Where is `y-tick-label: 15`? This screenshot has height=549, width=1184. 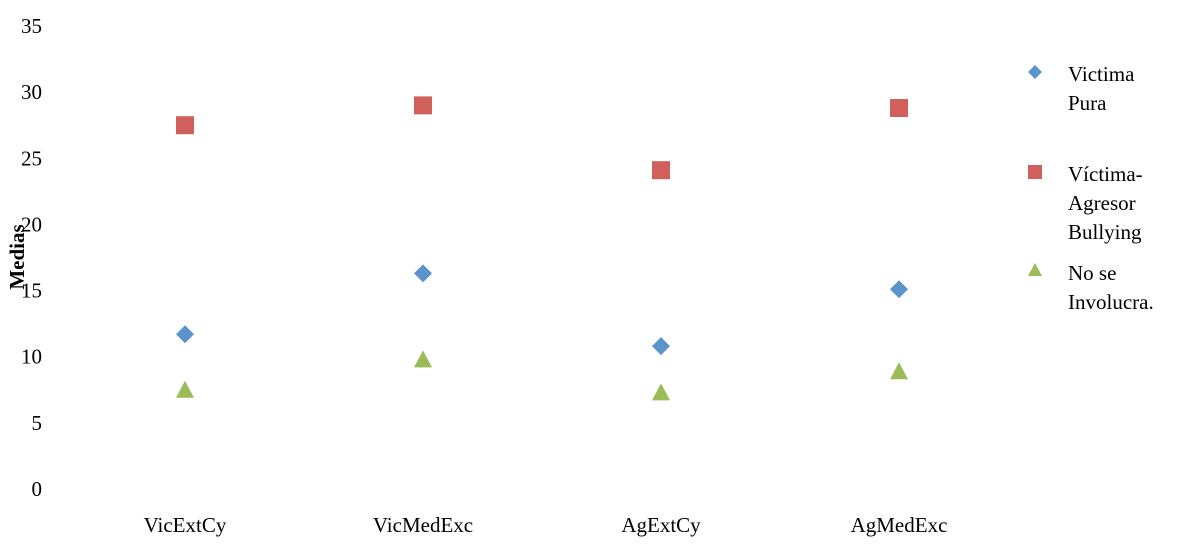
y-tick-label: 15 is located at coordinates (31, 291).